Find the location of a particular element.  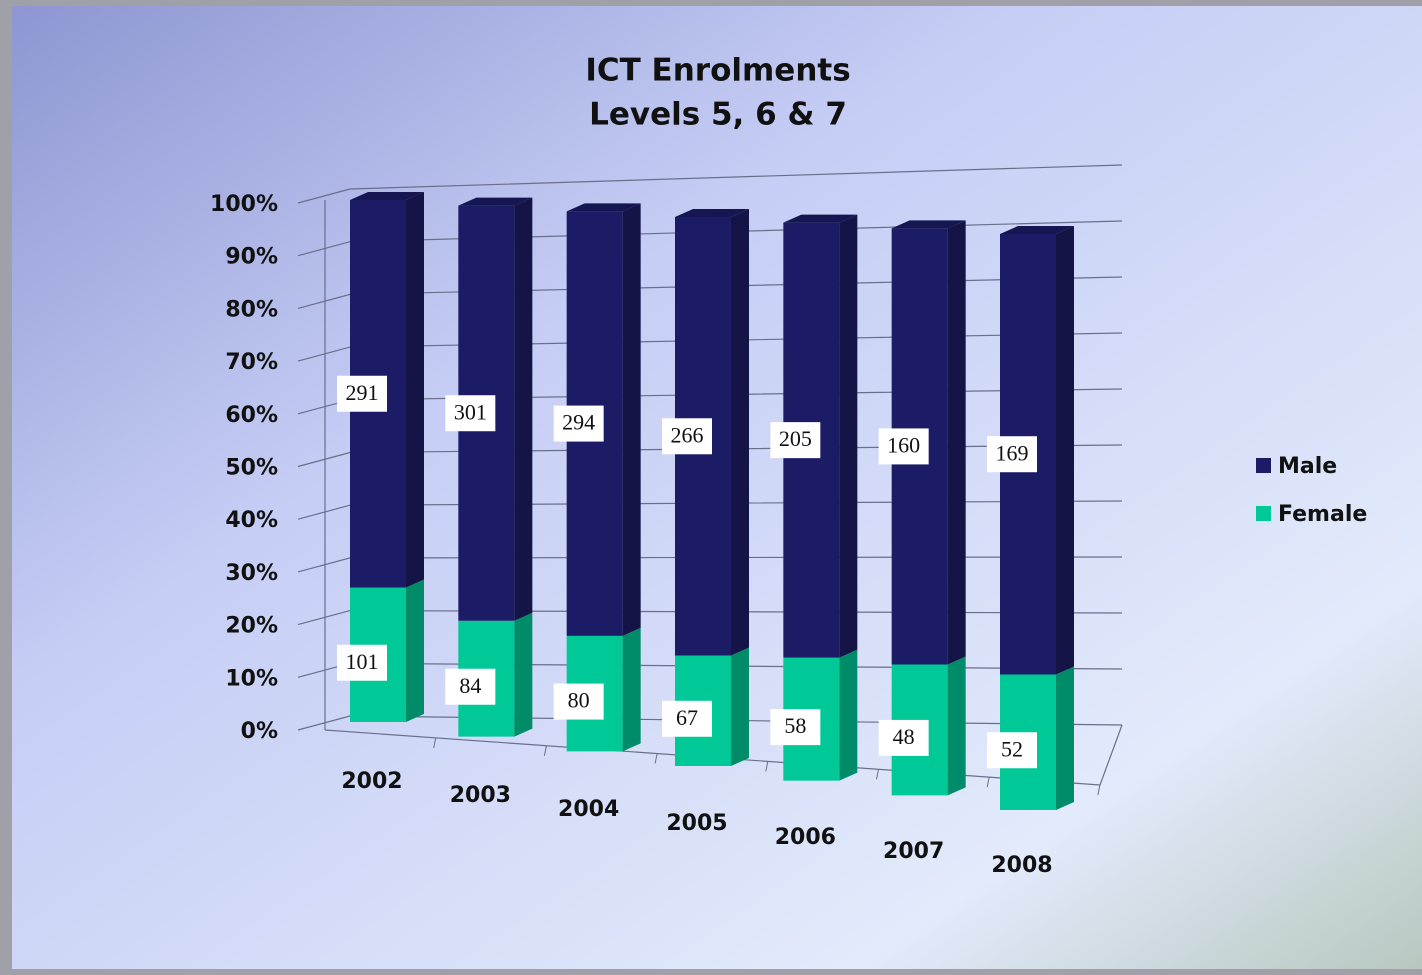

data-label: 84 is located at coordinates (470, 685).